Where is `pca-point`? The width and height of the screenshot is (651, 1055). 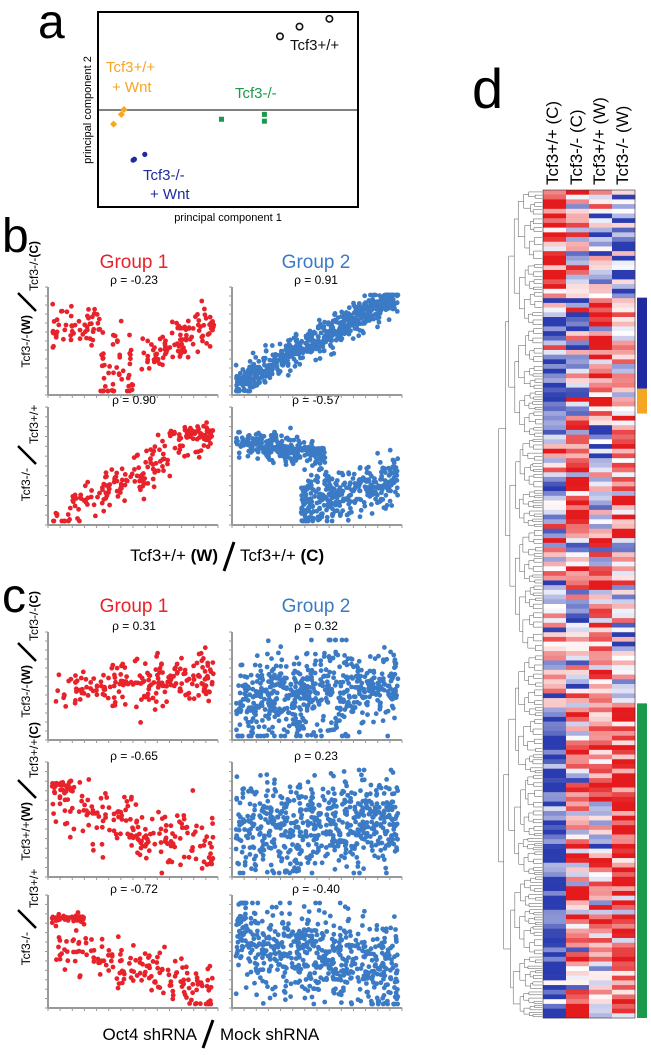
pca-point is located at coordinates (280, 36).